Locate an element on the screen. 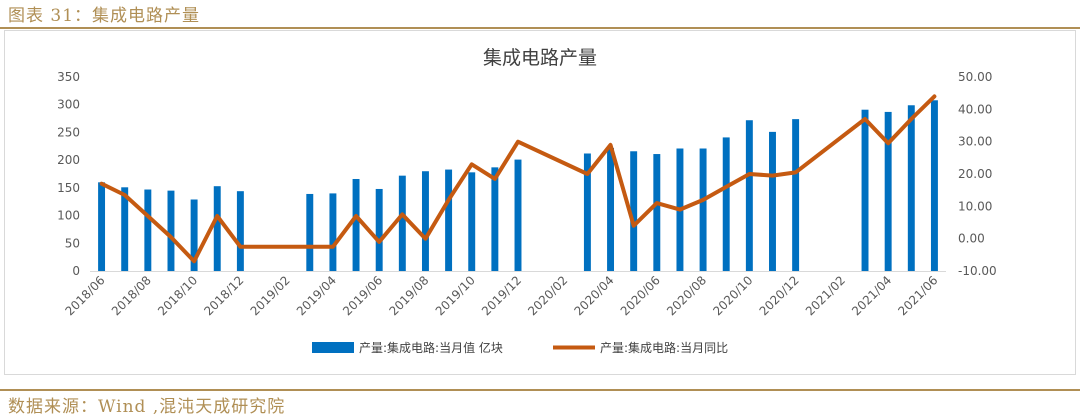 The image size is (1080, 419). x-axis-tick-label: 2020/08 is located at coordinates (686, 295).